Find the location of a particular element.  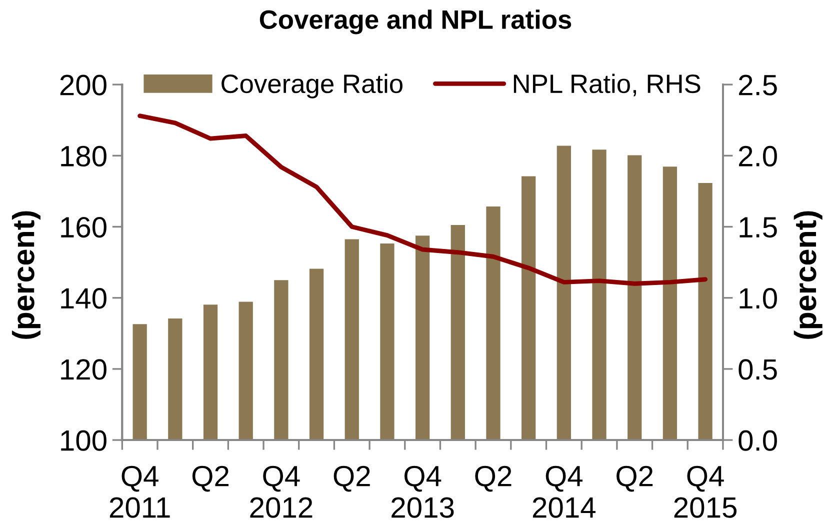

y-tick-label: 200 is located at coordinates (83, 85).